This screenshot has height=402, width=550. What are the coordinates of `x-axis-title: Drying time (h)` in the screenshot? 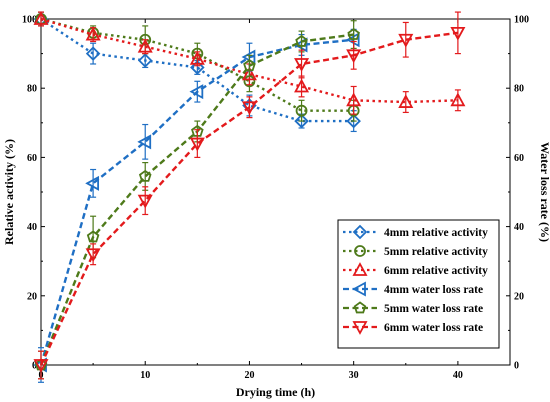 It's located at (275, 392).